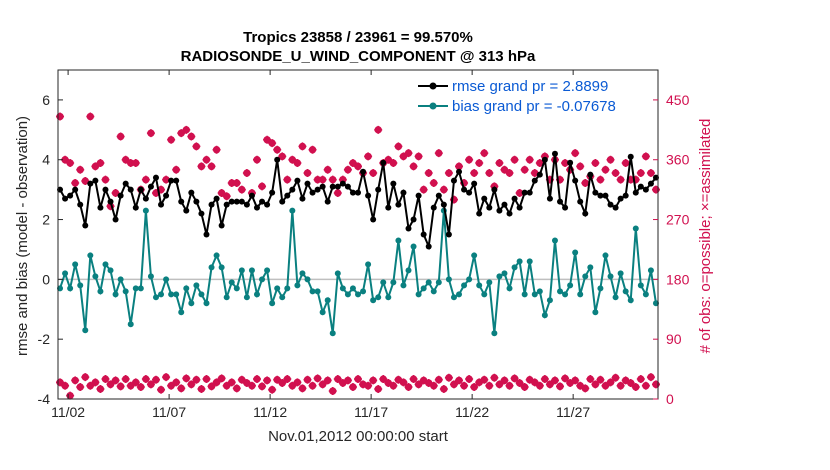 The image size is (830, 470). Describe the element at coordinates (705, 236) in the screenshot. I see `right-y-axis-label: # of obs: o=possible; ×=assimilated` at that location.